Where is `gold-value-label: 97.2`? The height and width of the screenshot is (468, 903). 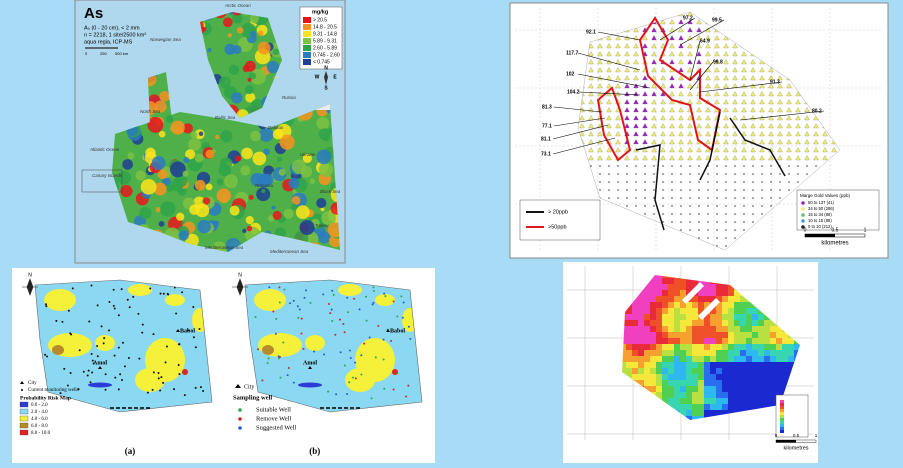 gold-value-label: 97.2 is located at coordinates (688, 18).